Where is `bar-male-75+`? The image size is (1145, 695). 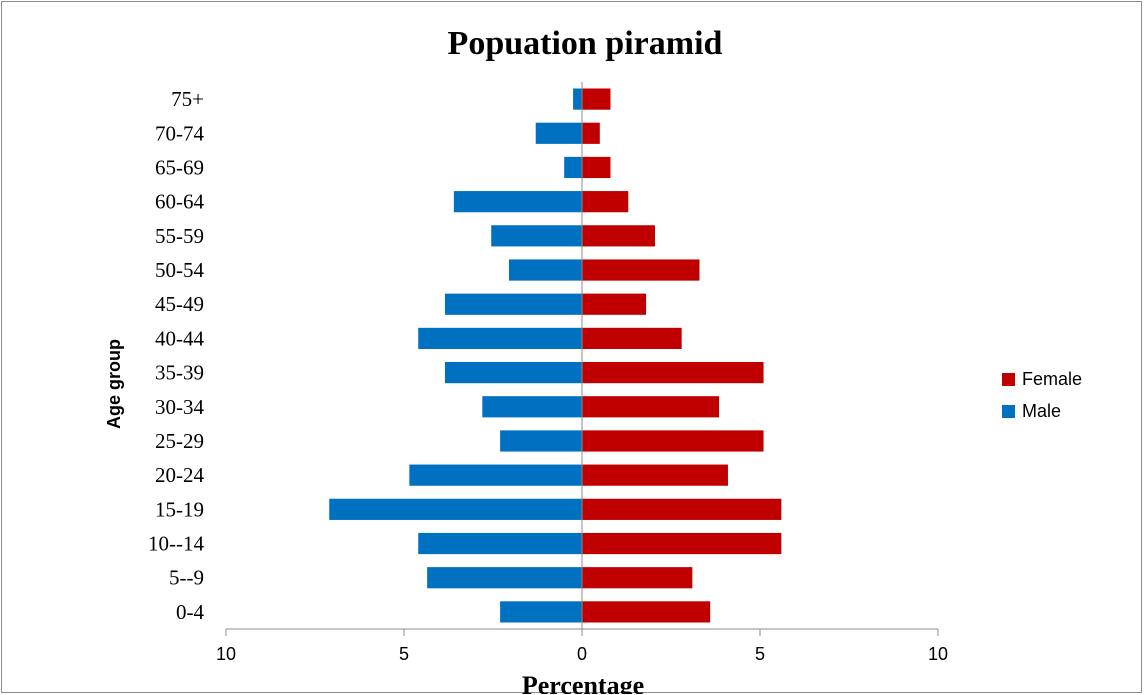
bar-male-75+ is located at coordinates (577, 99).